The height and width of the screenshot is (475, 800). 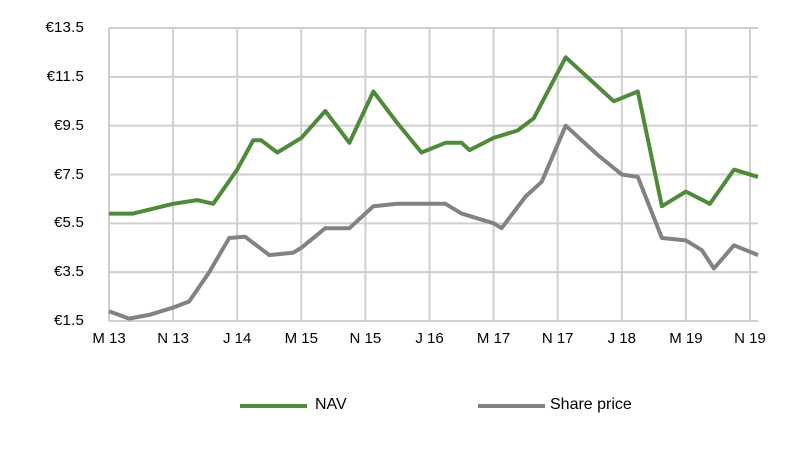 What do you see at coordinates (69, 272) in the screenshot?
I see `y-tick-label: €3.5` at bounding box center [69, 272].